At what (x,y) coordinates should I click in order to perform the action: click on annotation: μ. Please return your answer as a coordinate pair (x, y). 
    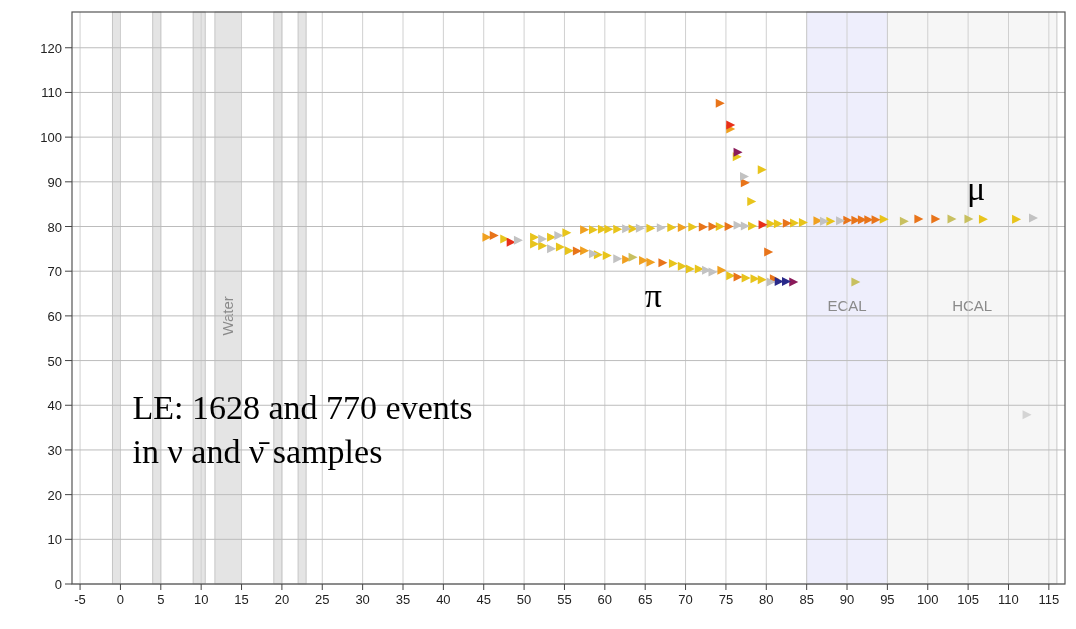
    Looking at the image, I should click on (976, 188).